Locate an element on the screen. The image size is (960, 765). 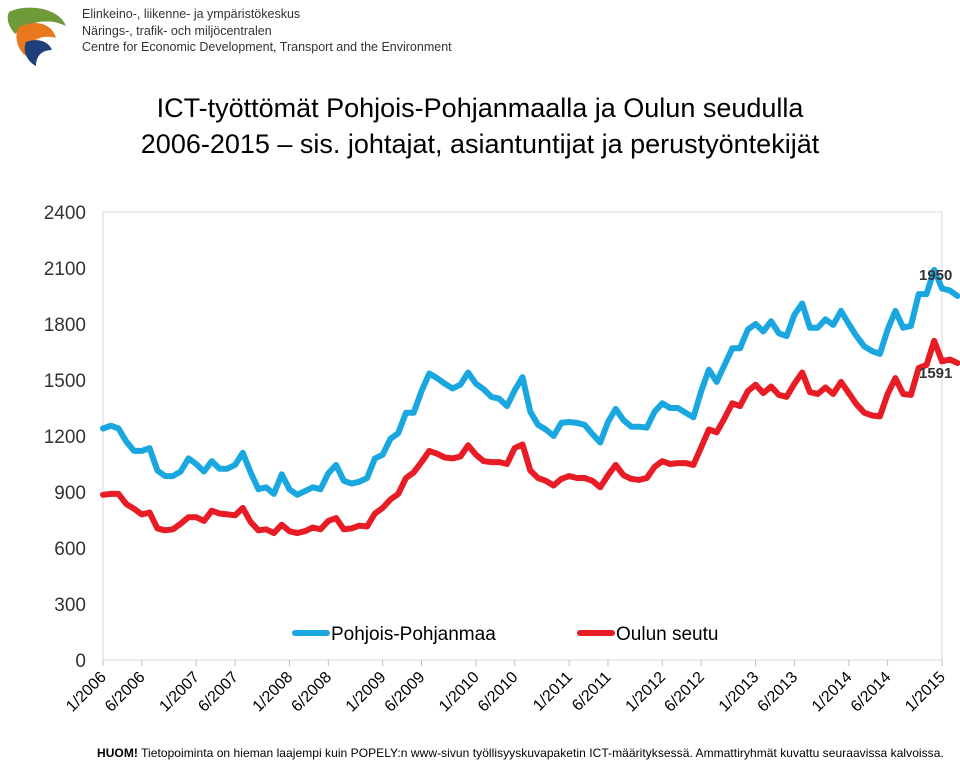
y-tick-label: 2400 is located at coordinates (65, 213).